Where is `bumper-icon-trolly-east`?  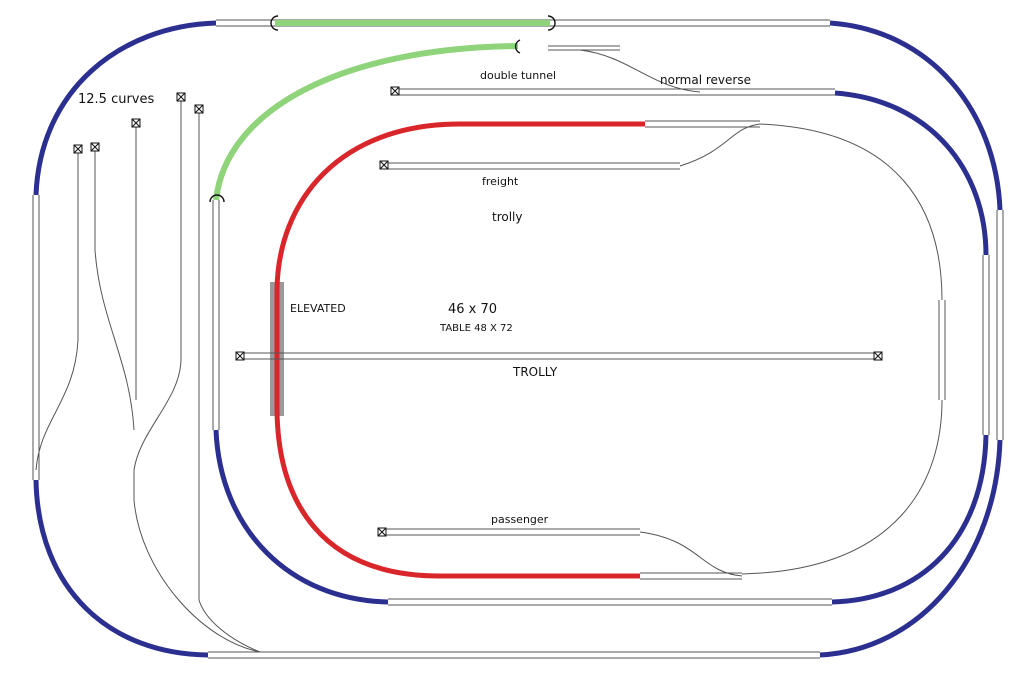
bumper-icon-trolly-east is located at coordinates (878, 356).